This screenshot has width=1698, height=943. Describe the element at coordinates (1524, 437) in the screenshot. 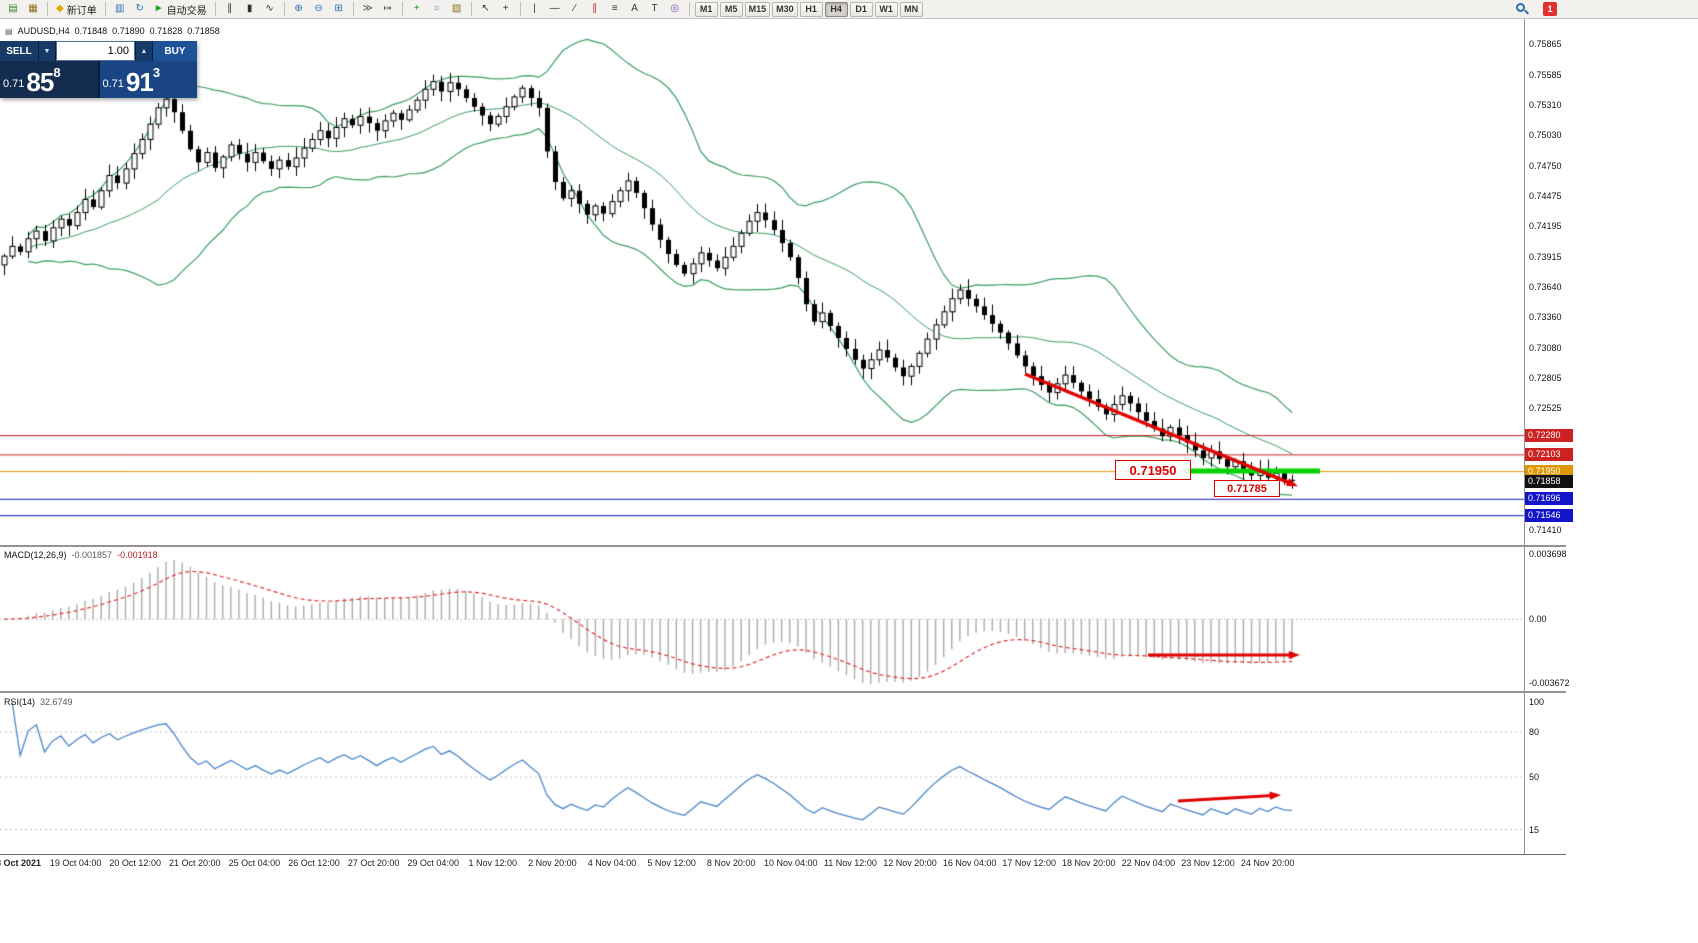

I see `price-axis-line` at that location.